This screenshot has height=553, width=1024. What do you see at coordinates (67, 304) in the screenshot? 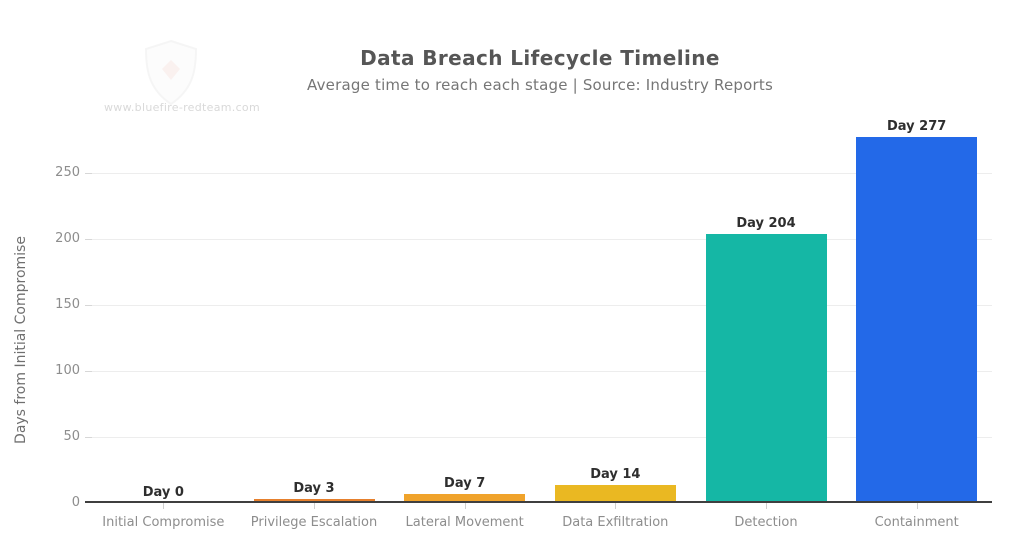
I see `y-tick-label: 150` at bounding box center [67, 304].